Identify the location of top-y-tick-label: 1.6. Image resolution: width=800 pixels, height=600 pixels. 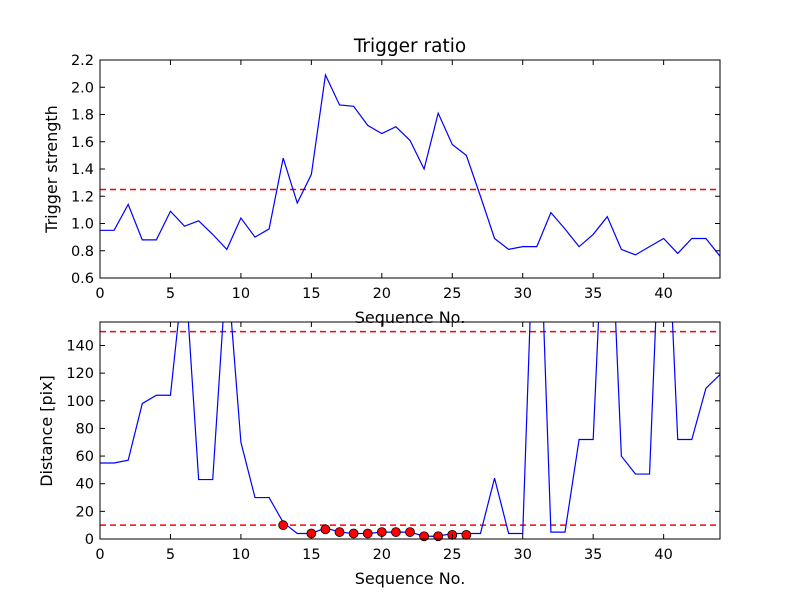
(82, 143).